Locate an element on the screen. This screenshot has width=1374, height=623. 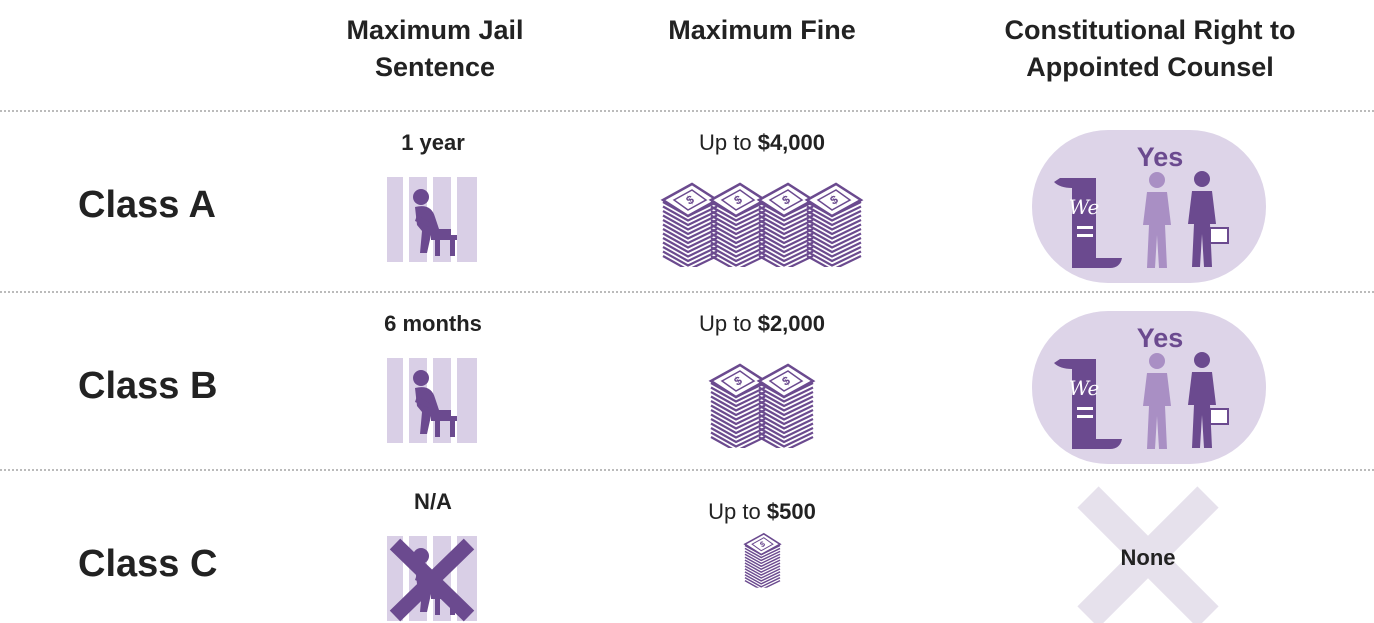
none-cross is located at coordinates (1148, 554).